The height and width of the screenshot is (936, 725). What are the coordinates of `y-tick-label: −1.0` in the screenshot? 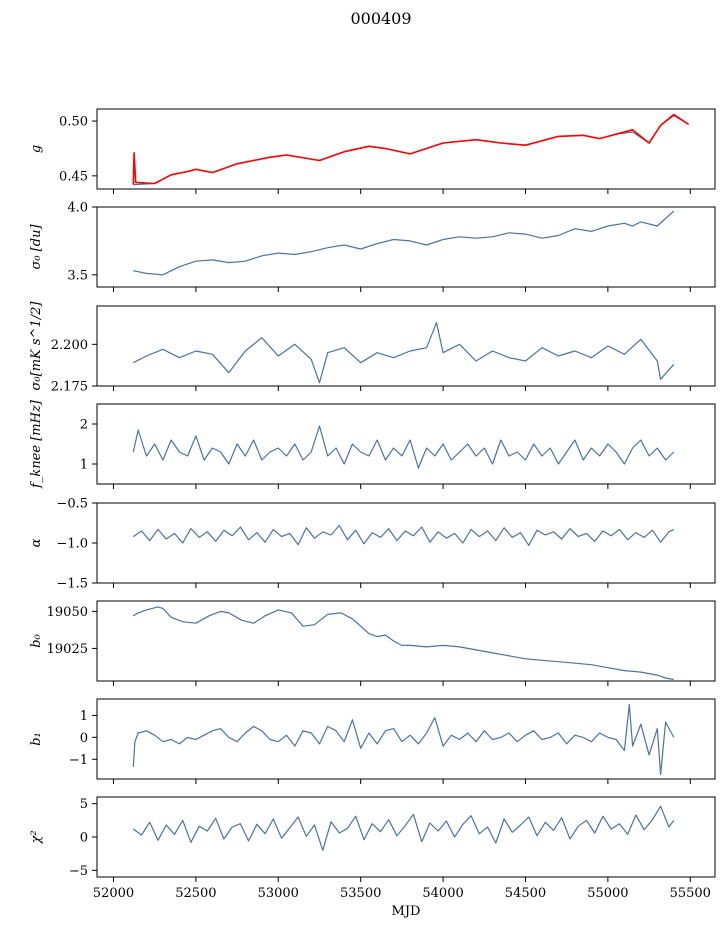 It's located at (72, 544).